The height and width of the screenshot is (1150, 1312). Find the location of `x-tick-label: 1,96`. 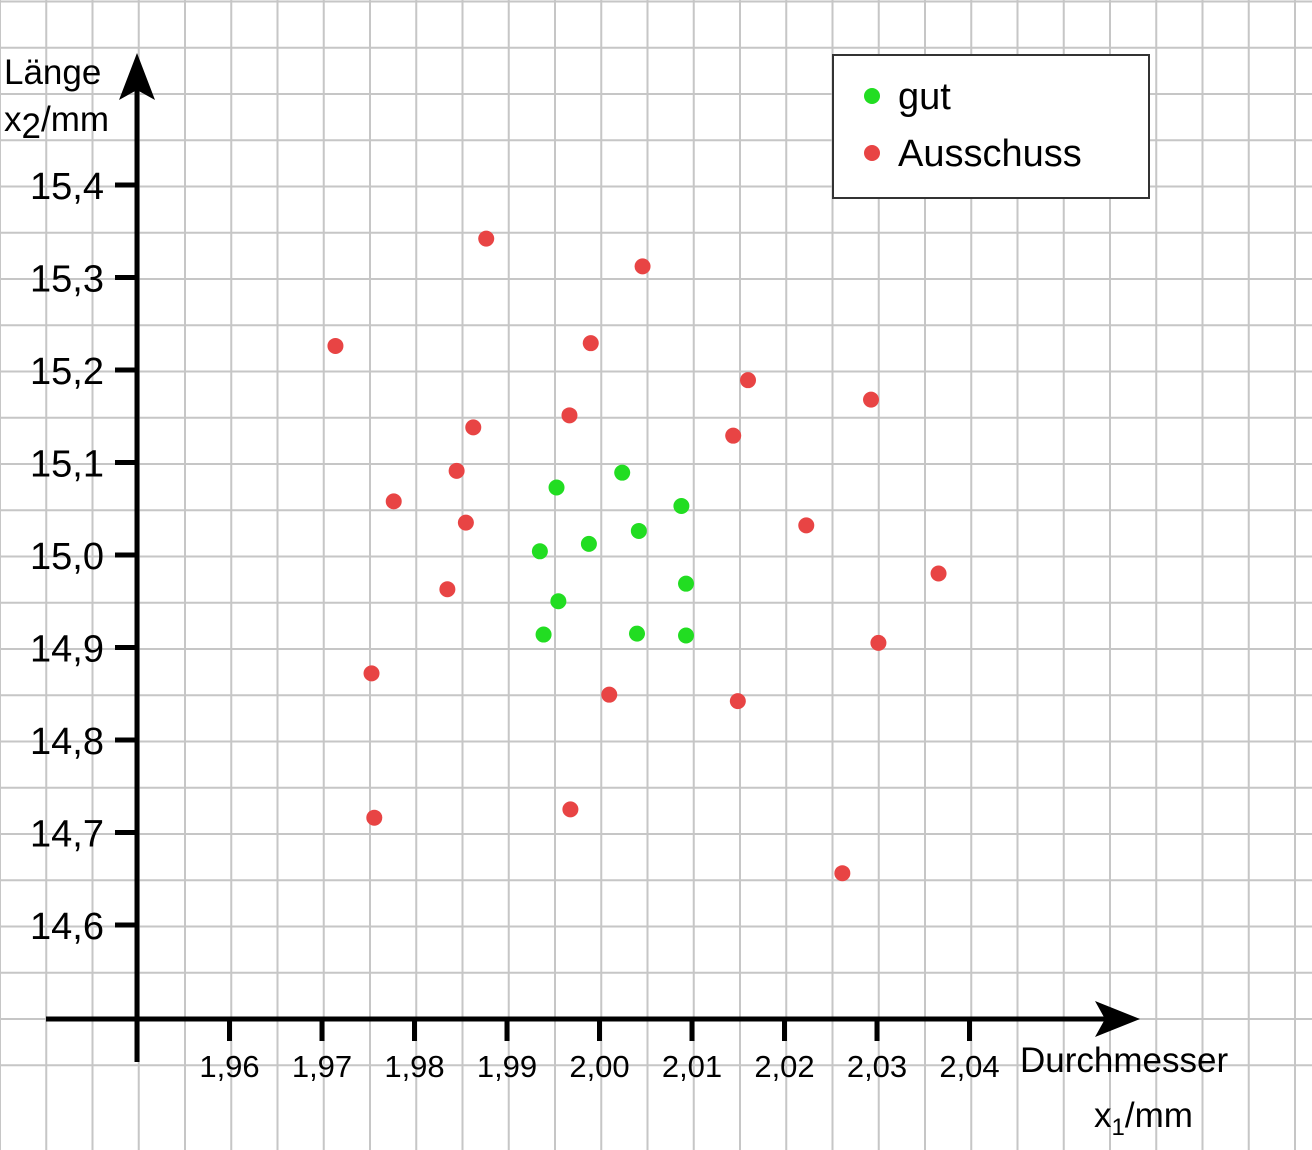

x-tick-label: 1,96 is located at coordinates (229, 1066).